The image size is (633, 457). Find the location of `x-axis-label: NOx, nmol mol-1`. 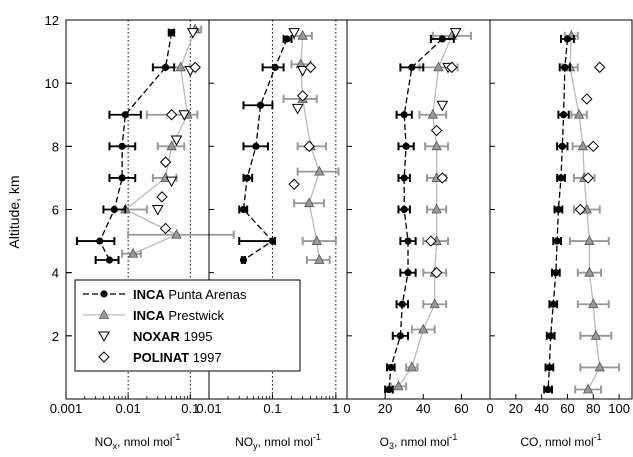

x-axis-label: NOx, nmol mol-1 is located at coordinates (138, 441).